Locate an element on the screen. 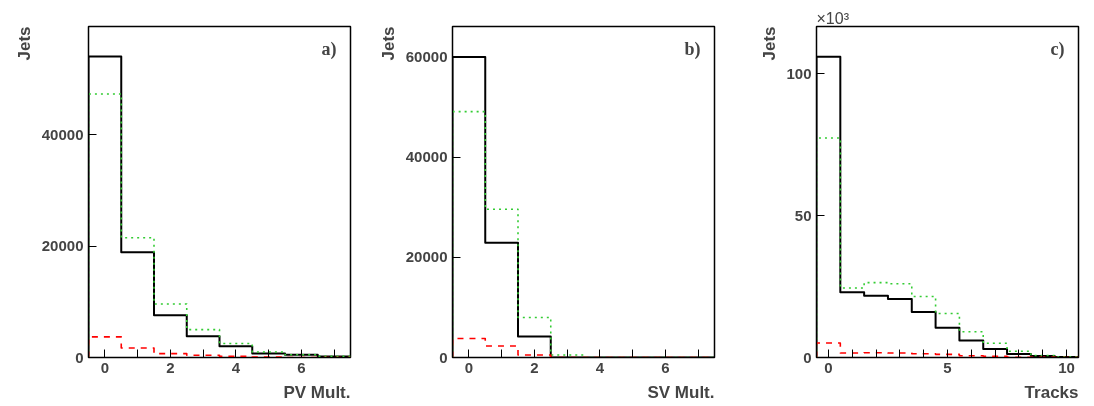  x-tick-label: 10 is located at coordinates (1066, 367).